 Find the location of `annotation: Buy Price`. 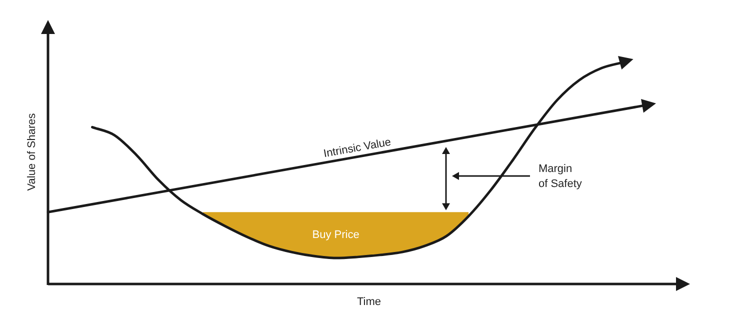

annotation: Buy Price is located at coordinates (336, 235).